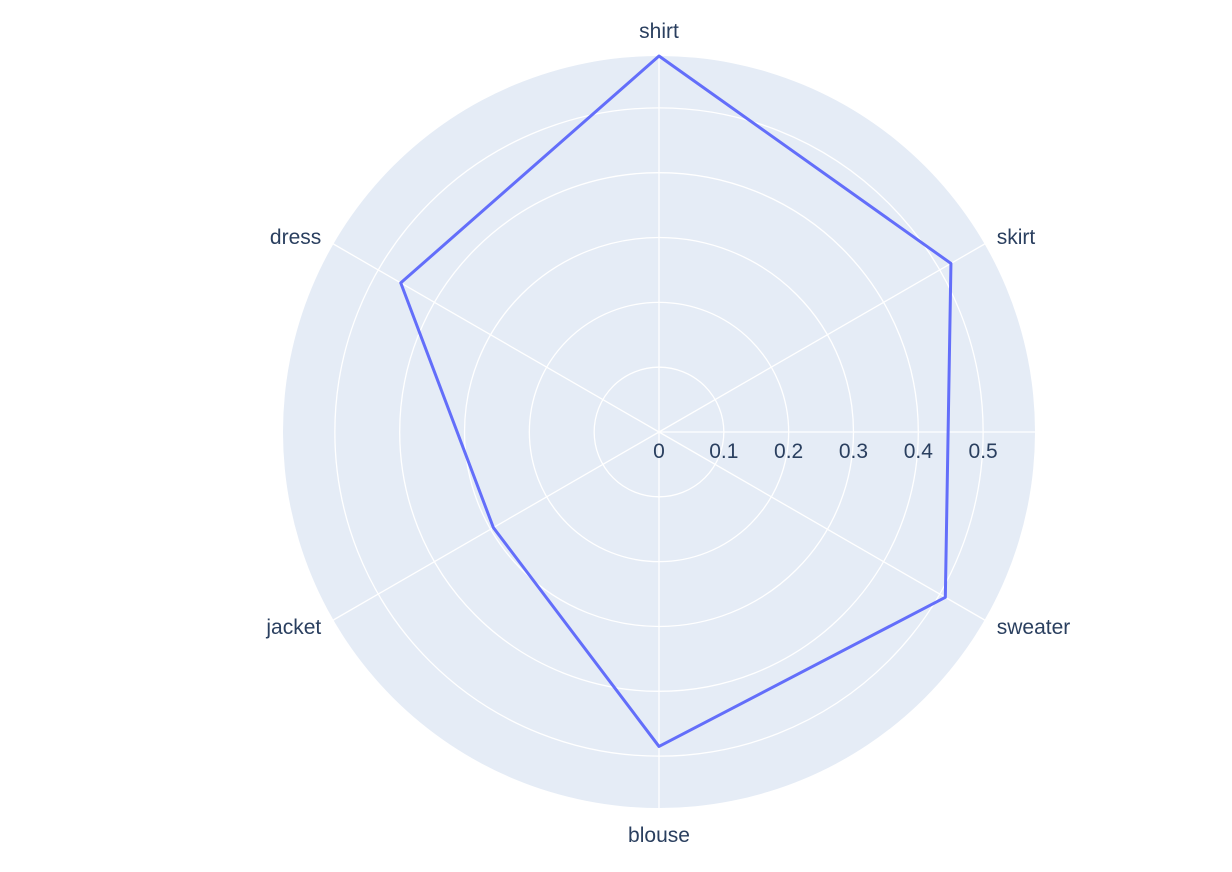 This screenshot has height=872, width=1232. I want to click on radial-tick-label: 0.4, so click(919, 451).